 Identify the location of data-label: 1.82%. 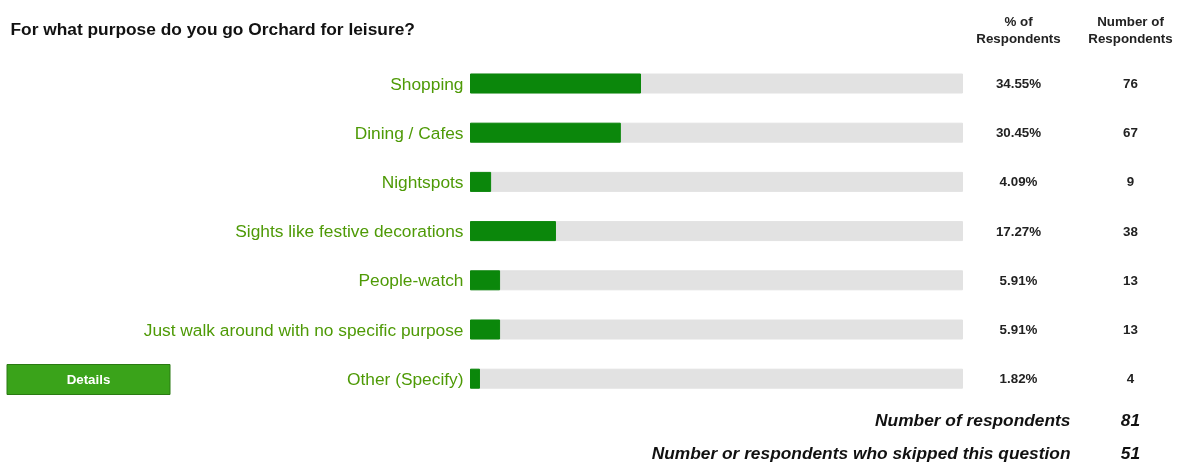
(1018, 379).